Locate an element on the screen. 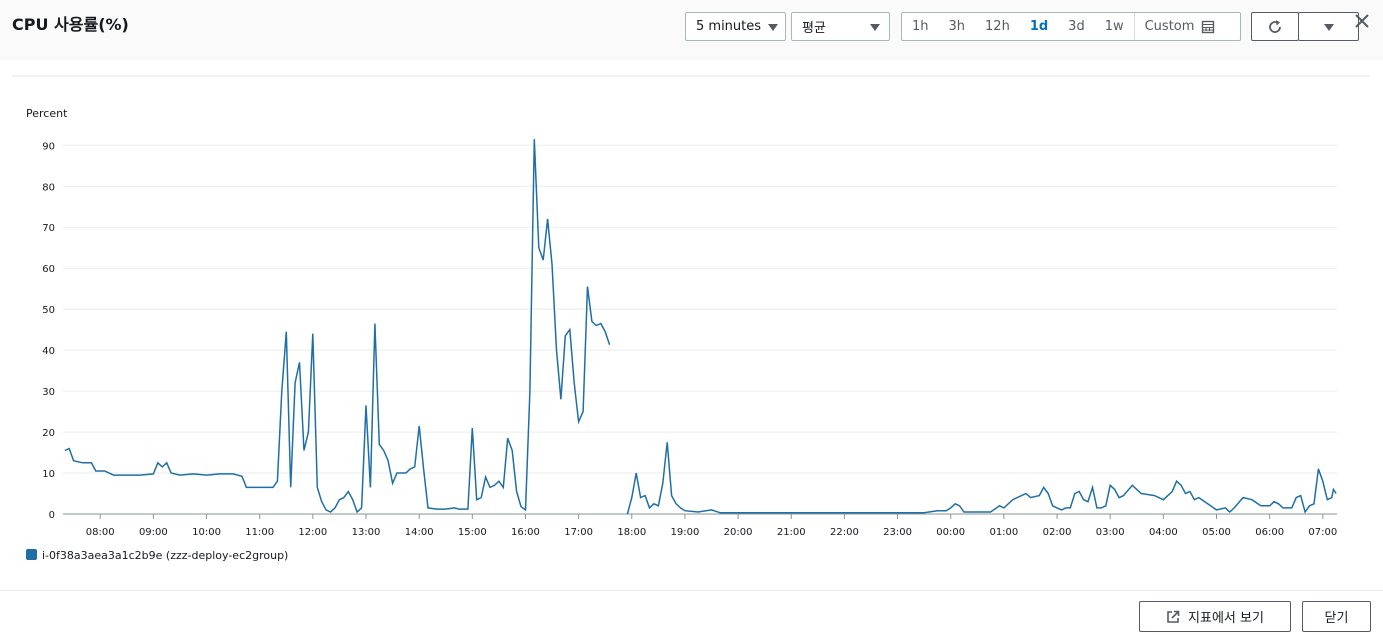  y-tick-label: 10 is located at coordinates (48, 474).